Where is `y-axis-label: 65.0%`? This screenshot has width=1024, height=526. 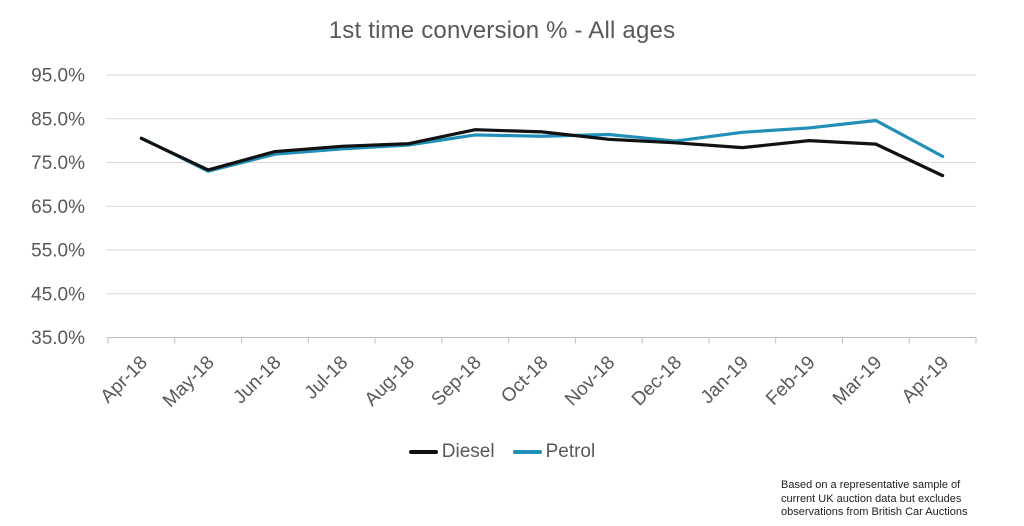 y-axis-label: 65.0% is located at coordinates (58, 207).